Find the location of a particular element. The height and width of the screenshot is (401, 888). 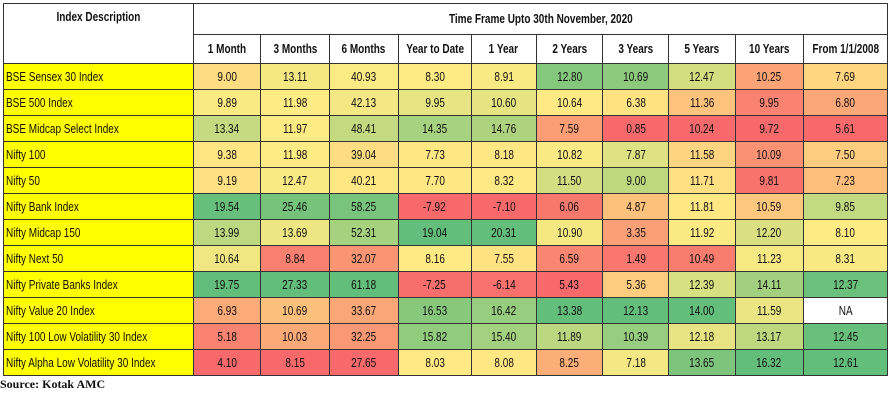

return-cell: 10.24 is located at coordinates (702, 128).